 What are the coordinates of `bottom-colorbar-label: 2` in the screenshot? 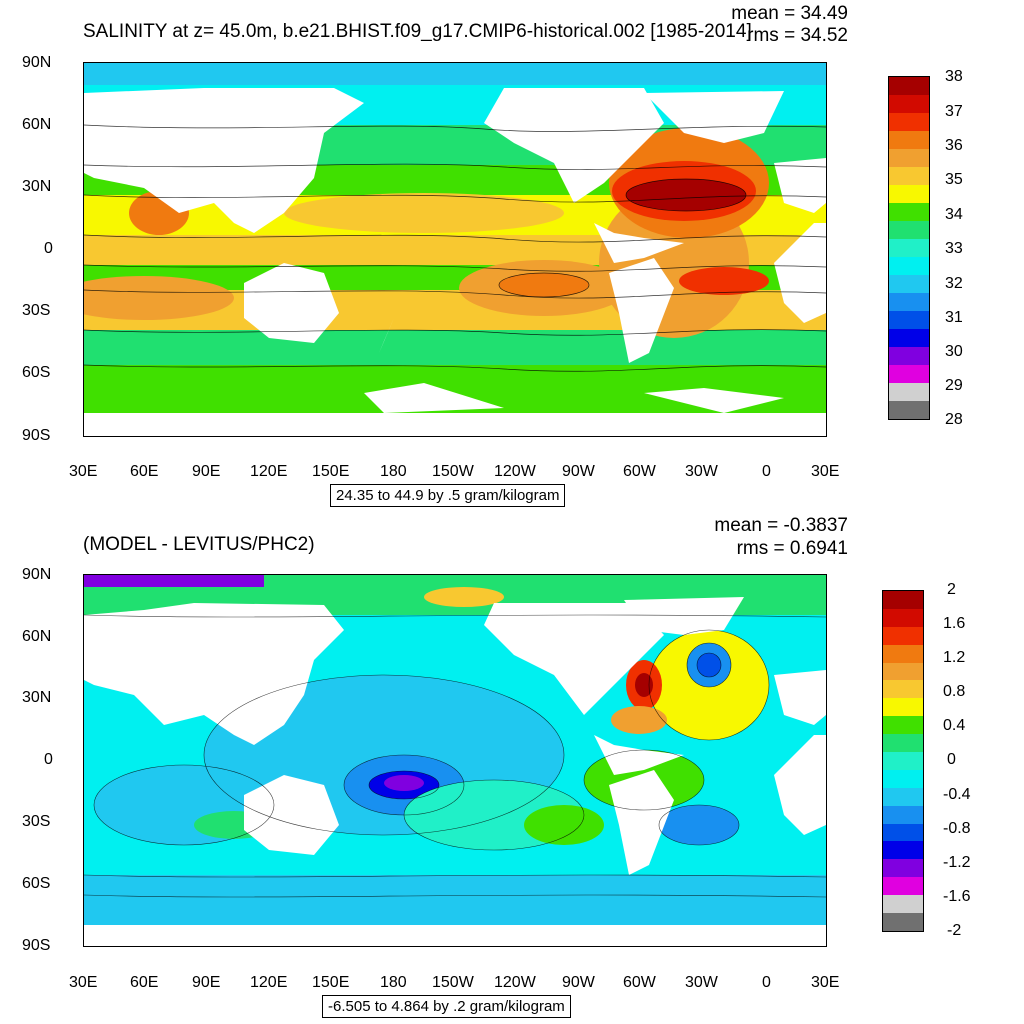 It's located at (951, 589).